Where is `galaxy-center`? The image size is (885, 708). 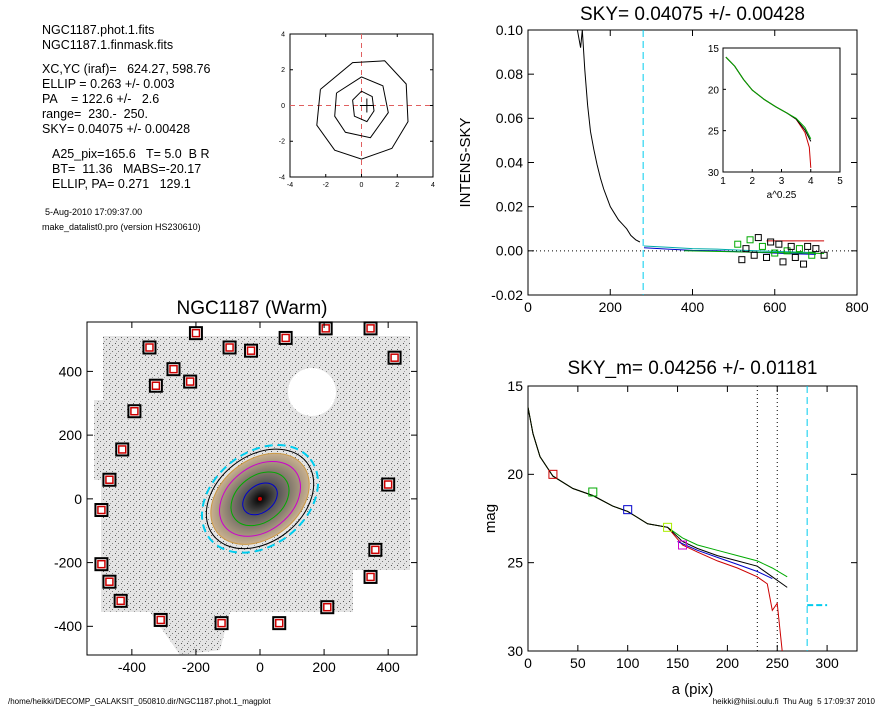 galaxy-center is located at coordinates (260, 498).